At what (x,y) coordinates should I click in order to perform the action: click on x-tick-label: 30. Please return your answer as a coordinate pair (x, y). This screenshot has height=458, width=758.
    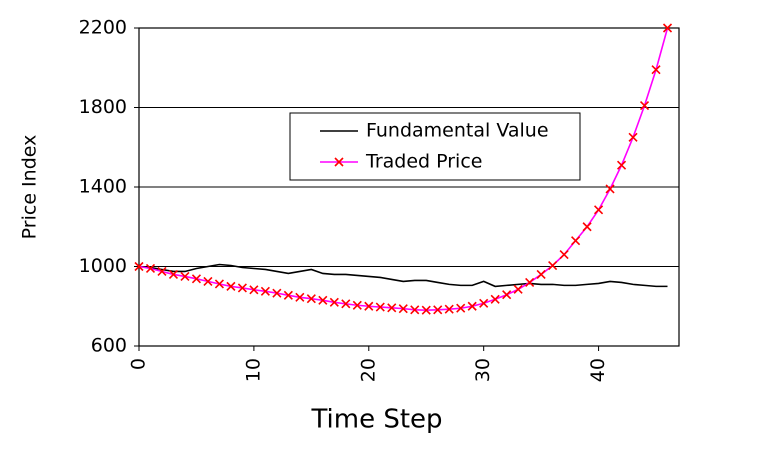
    Looking at the image, I should click on (483, 370).